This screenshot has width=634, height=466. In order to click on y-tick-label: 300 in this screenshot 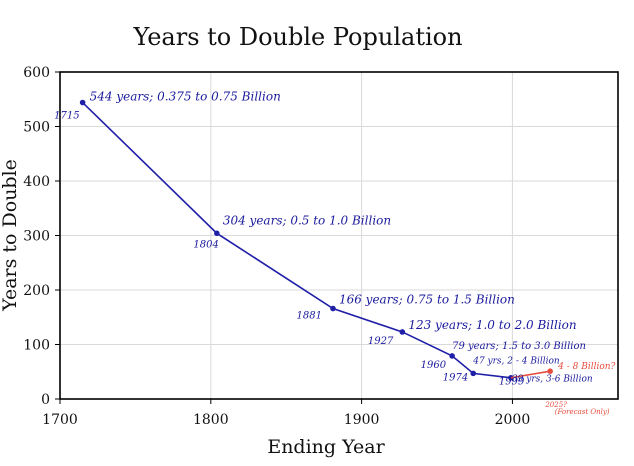, I will do `click(36, 237)`.